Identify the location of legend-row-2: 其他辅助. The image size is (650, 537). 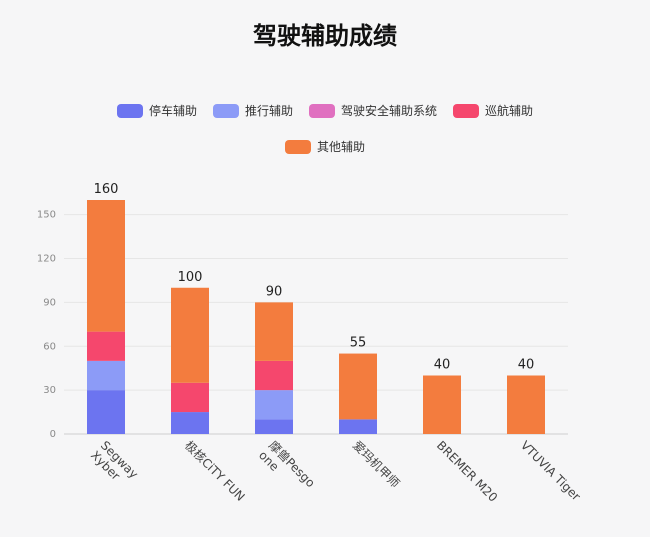
(325, 146).